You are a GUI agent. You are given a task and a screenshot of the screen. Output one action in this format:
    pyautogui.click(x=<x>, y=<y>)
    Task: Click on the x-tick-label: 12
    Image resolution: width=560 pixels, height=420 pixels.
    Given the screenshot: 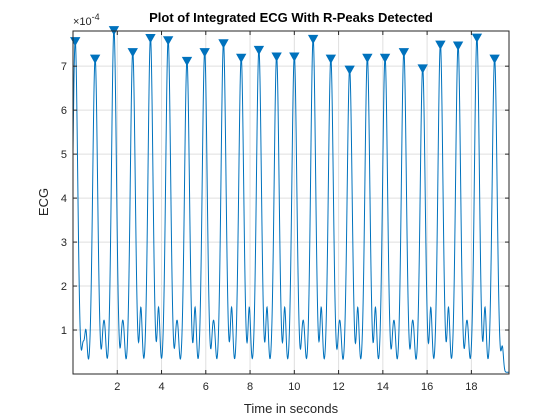 What is the action you would take?
    pyautogui.click(x=338, y=387)
    